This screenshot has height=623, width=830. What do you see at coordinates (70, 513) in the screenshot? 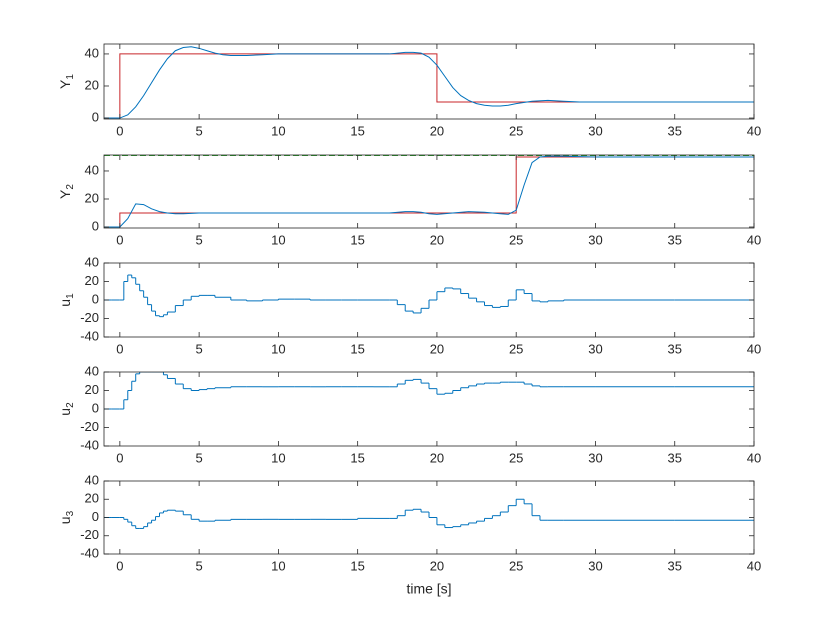
I see `y-label-sub: 3` at bounding box center [70, 513].